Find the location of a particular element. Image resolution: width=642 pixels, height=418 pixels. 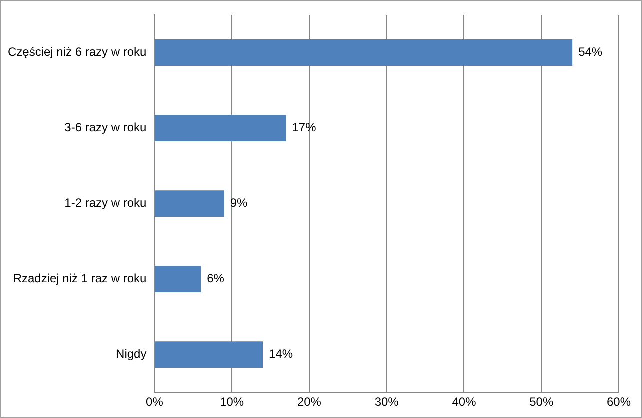

y-tick-label: Nigdy is located at coordinates (131, 354).